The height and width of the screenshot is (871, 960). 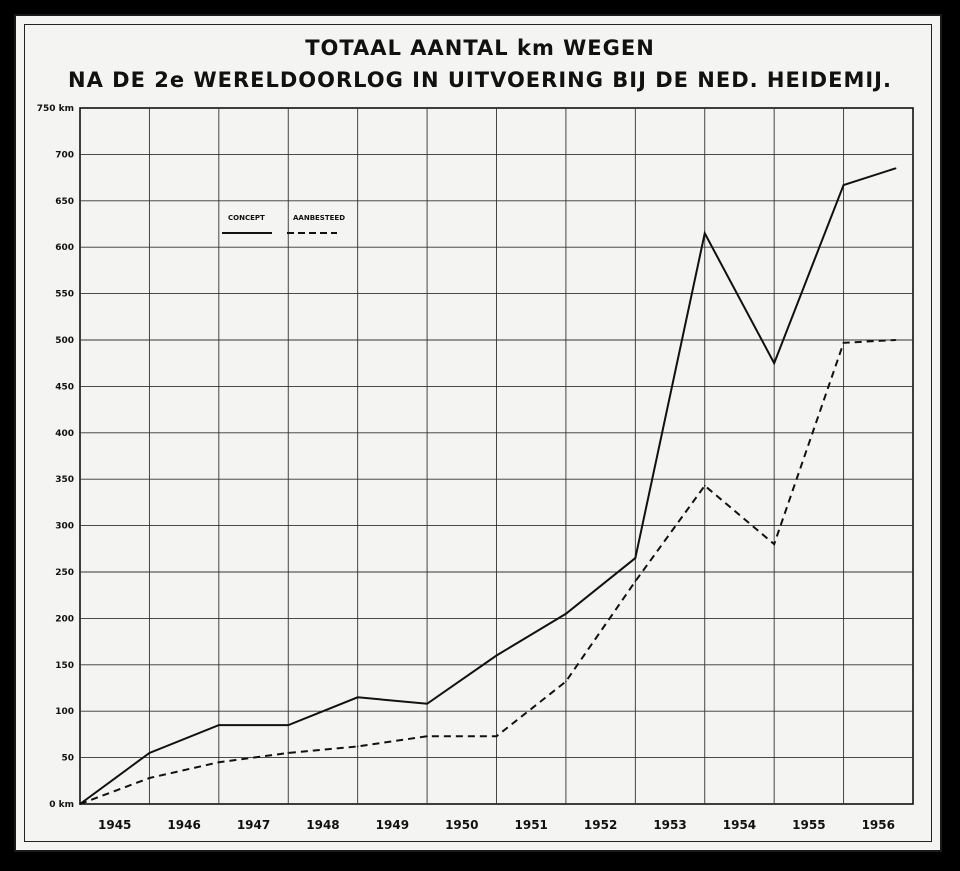 I want to click on x-tick-label: 1946, so click(x=183, y=825).